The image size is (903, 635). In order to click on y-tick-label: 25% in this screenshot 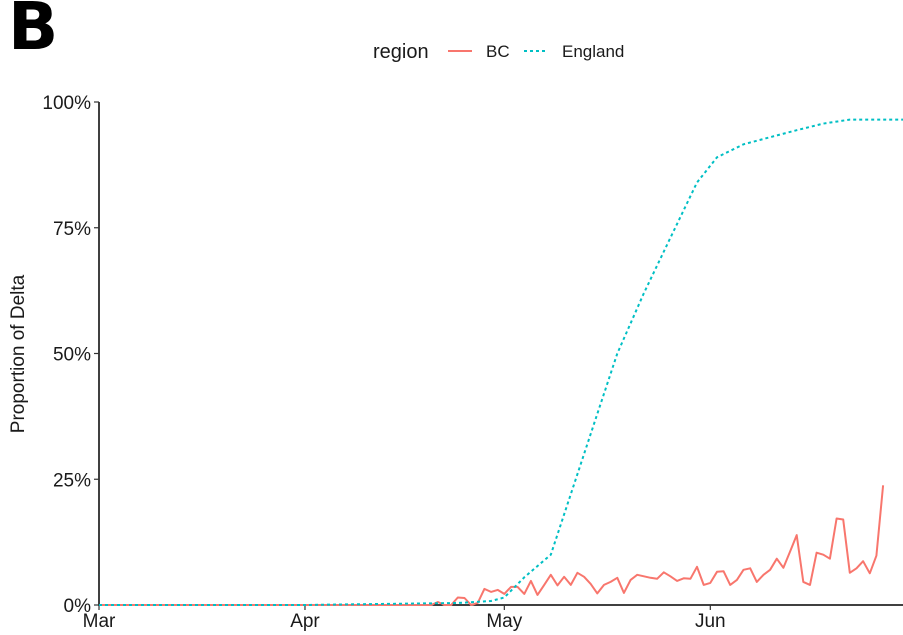, I will do `click(72, 480)`.